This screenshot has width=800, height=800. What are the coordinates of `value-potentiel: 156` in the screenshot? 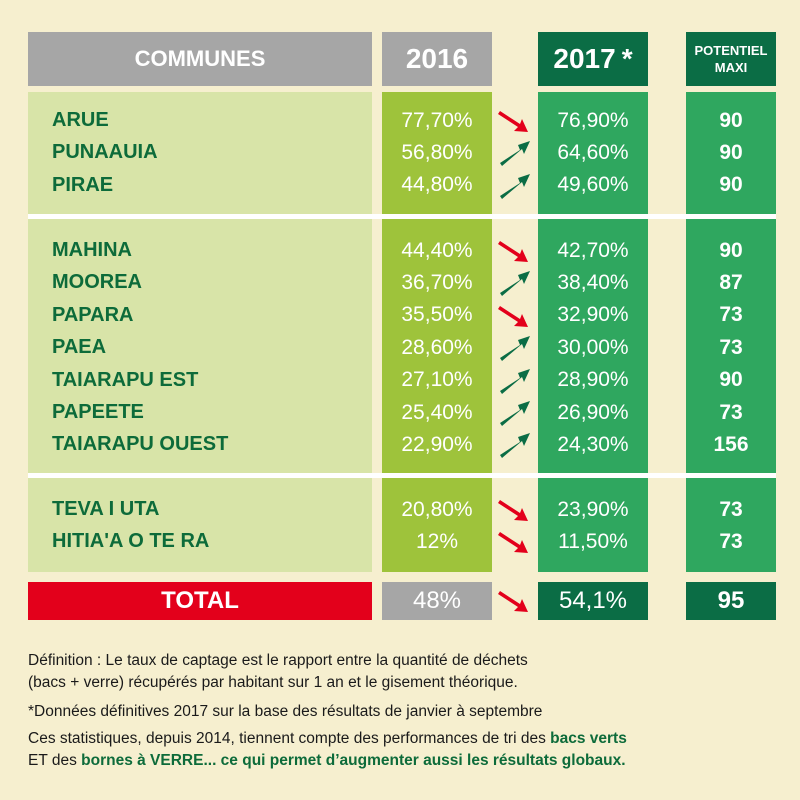 It's located at (731, 444).